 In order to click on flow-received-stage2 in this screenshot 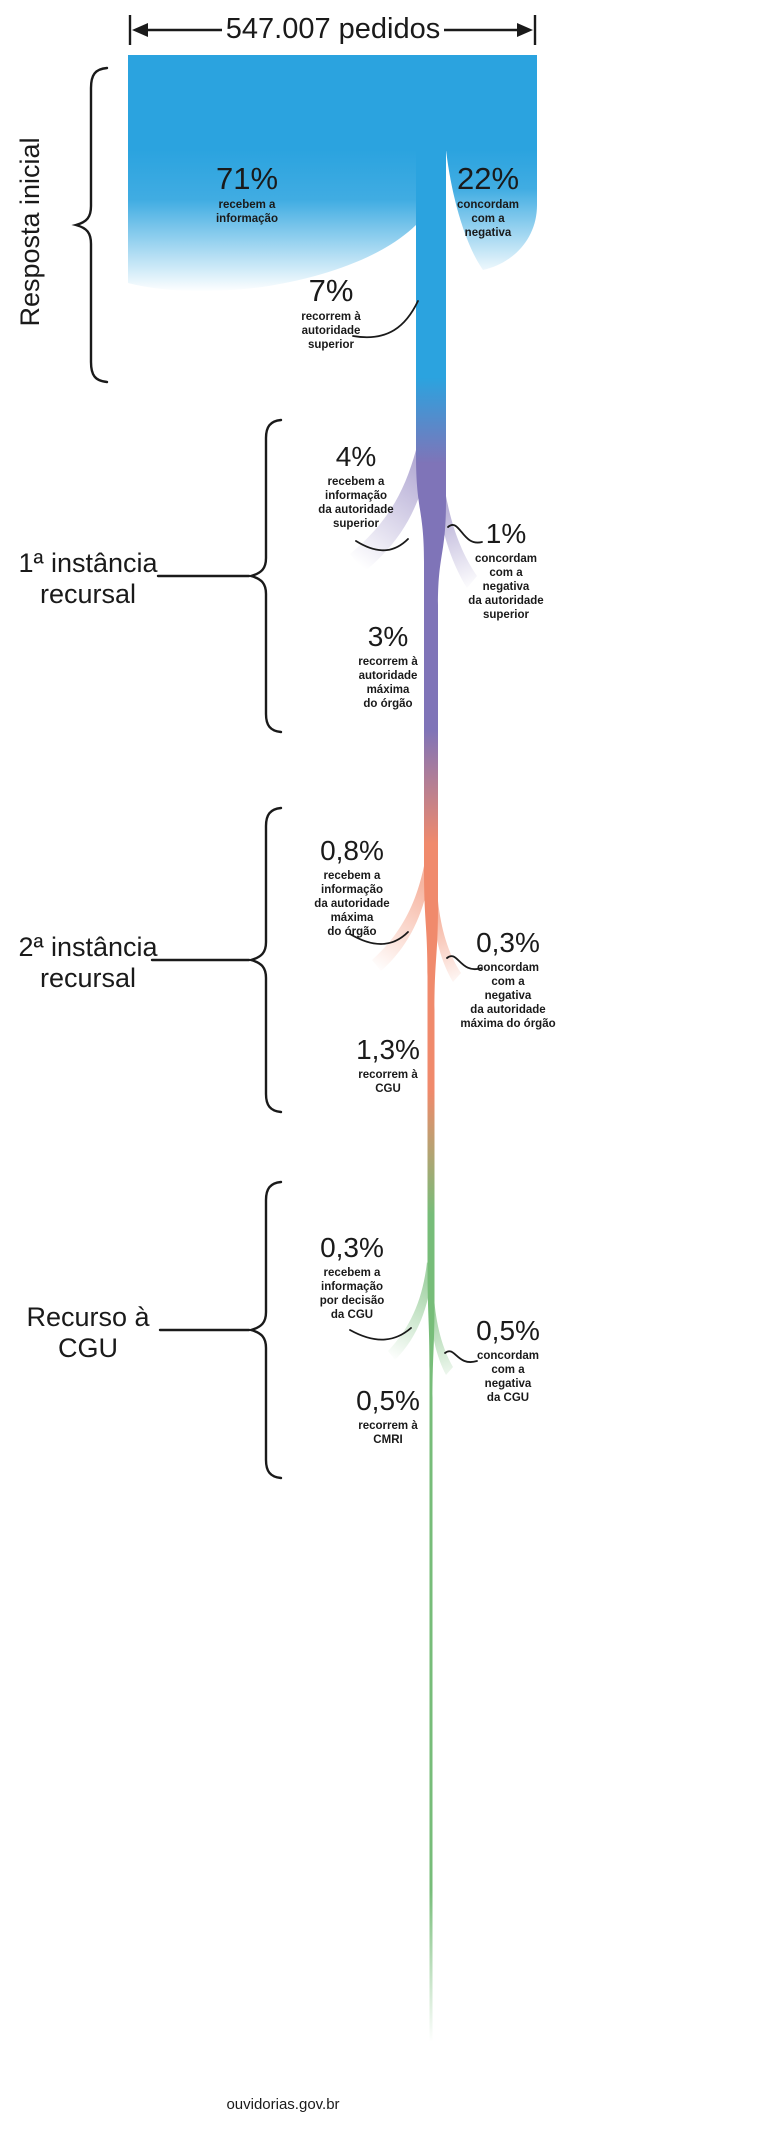, I will do `click(388, 511)`.